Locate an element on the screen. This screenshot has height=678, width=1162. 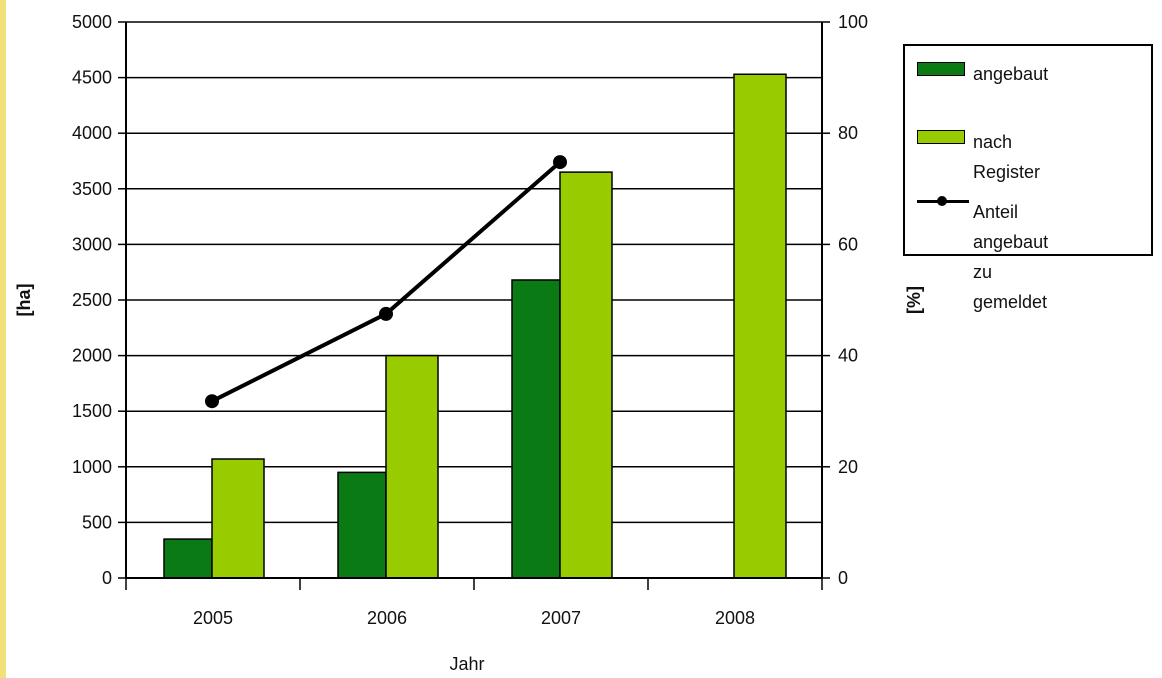
y-tick-label-left: 1500 is located at coordinates (92, 411).